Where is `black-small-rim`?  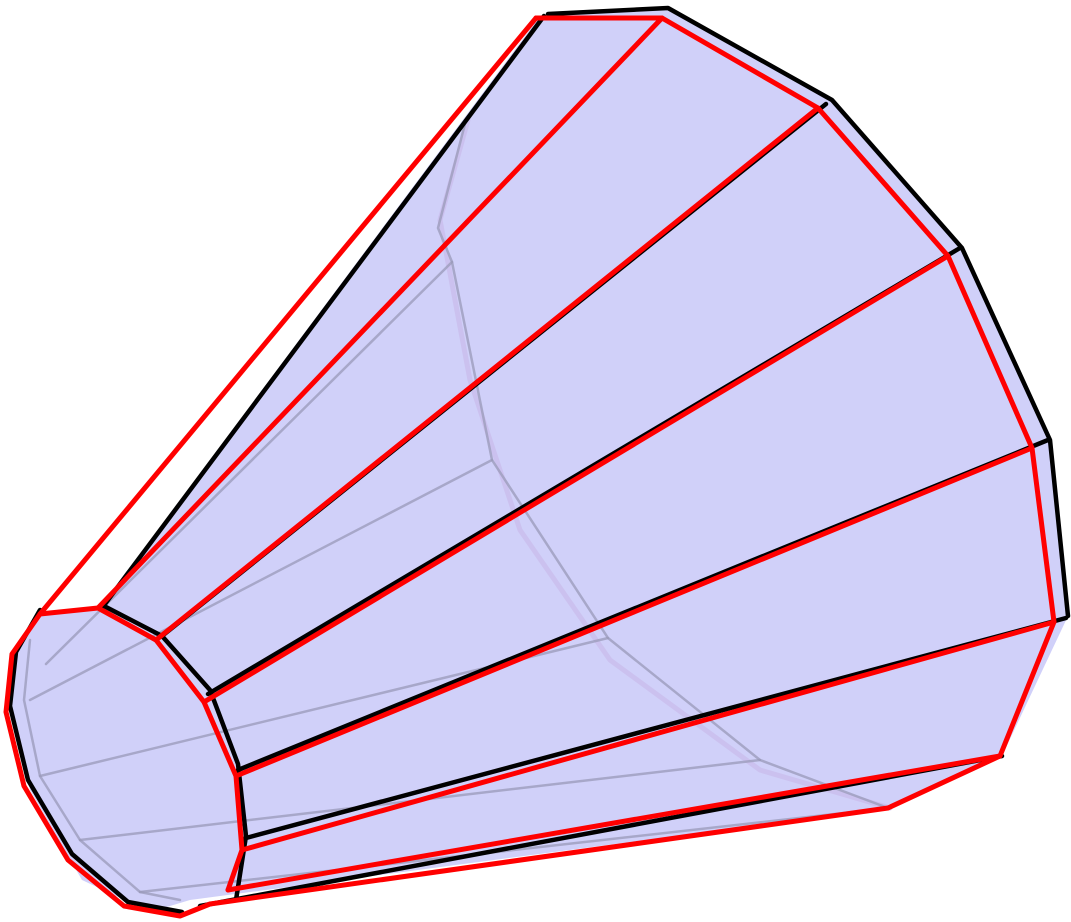
black-small-rim is located at coordinates (175, 753).